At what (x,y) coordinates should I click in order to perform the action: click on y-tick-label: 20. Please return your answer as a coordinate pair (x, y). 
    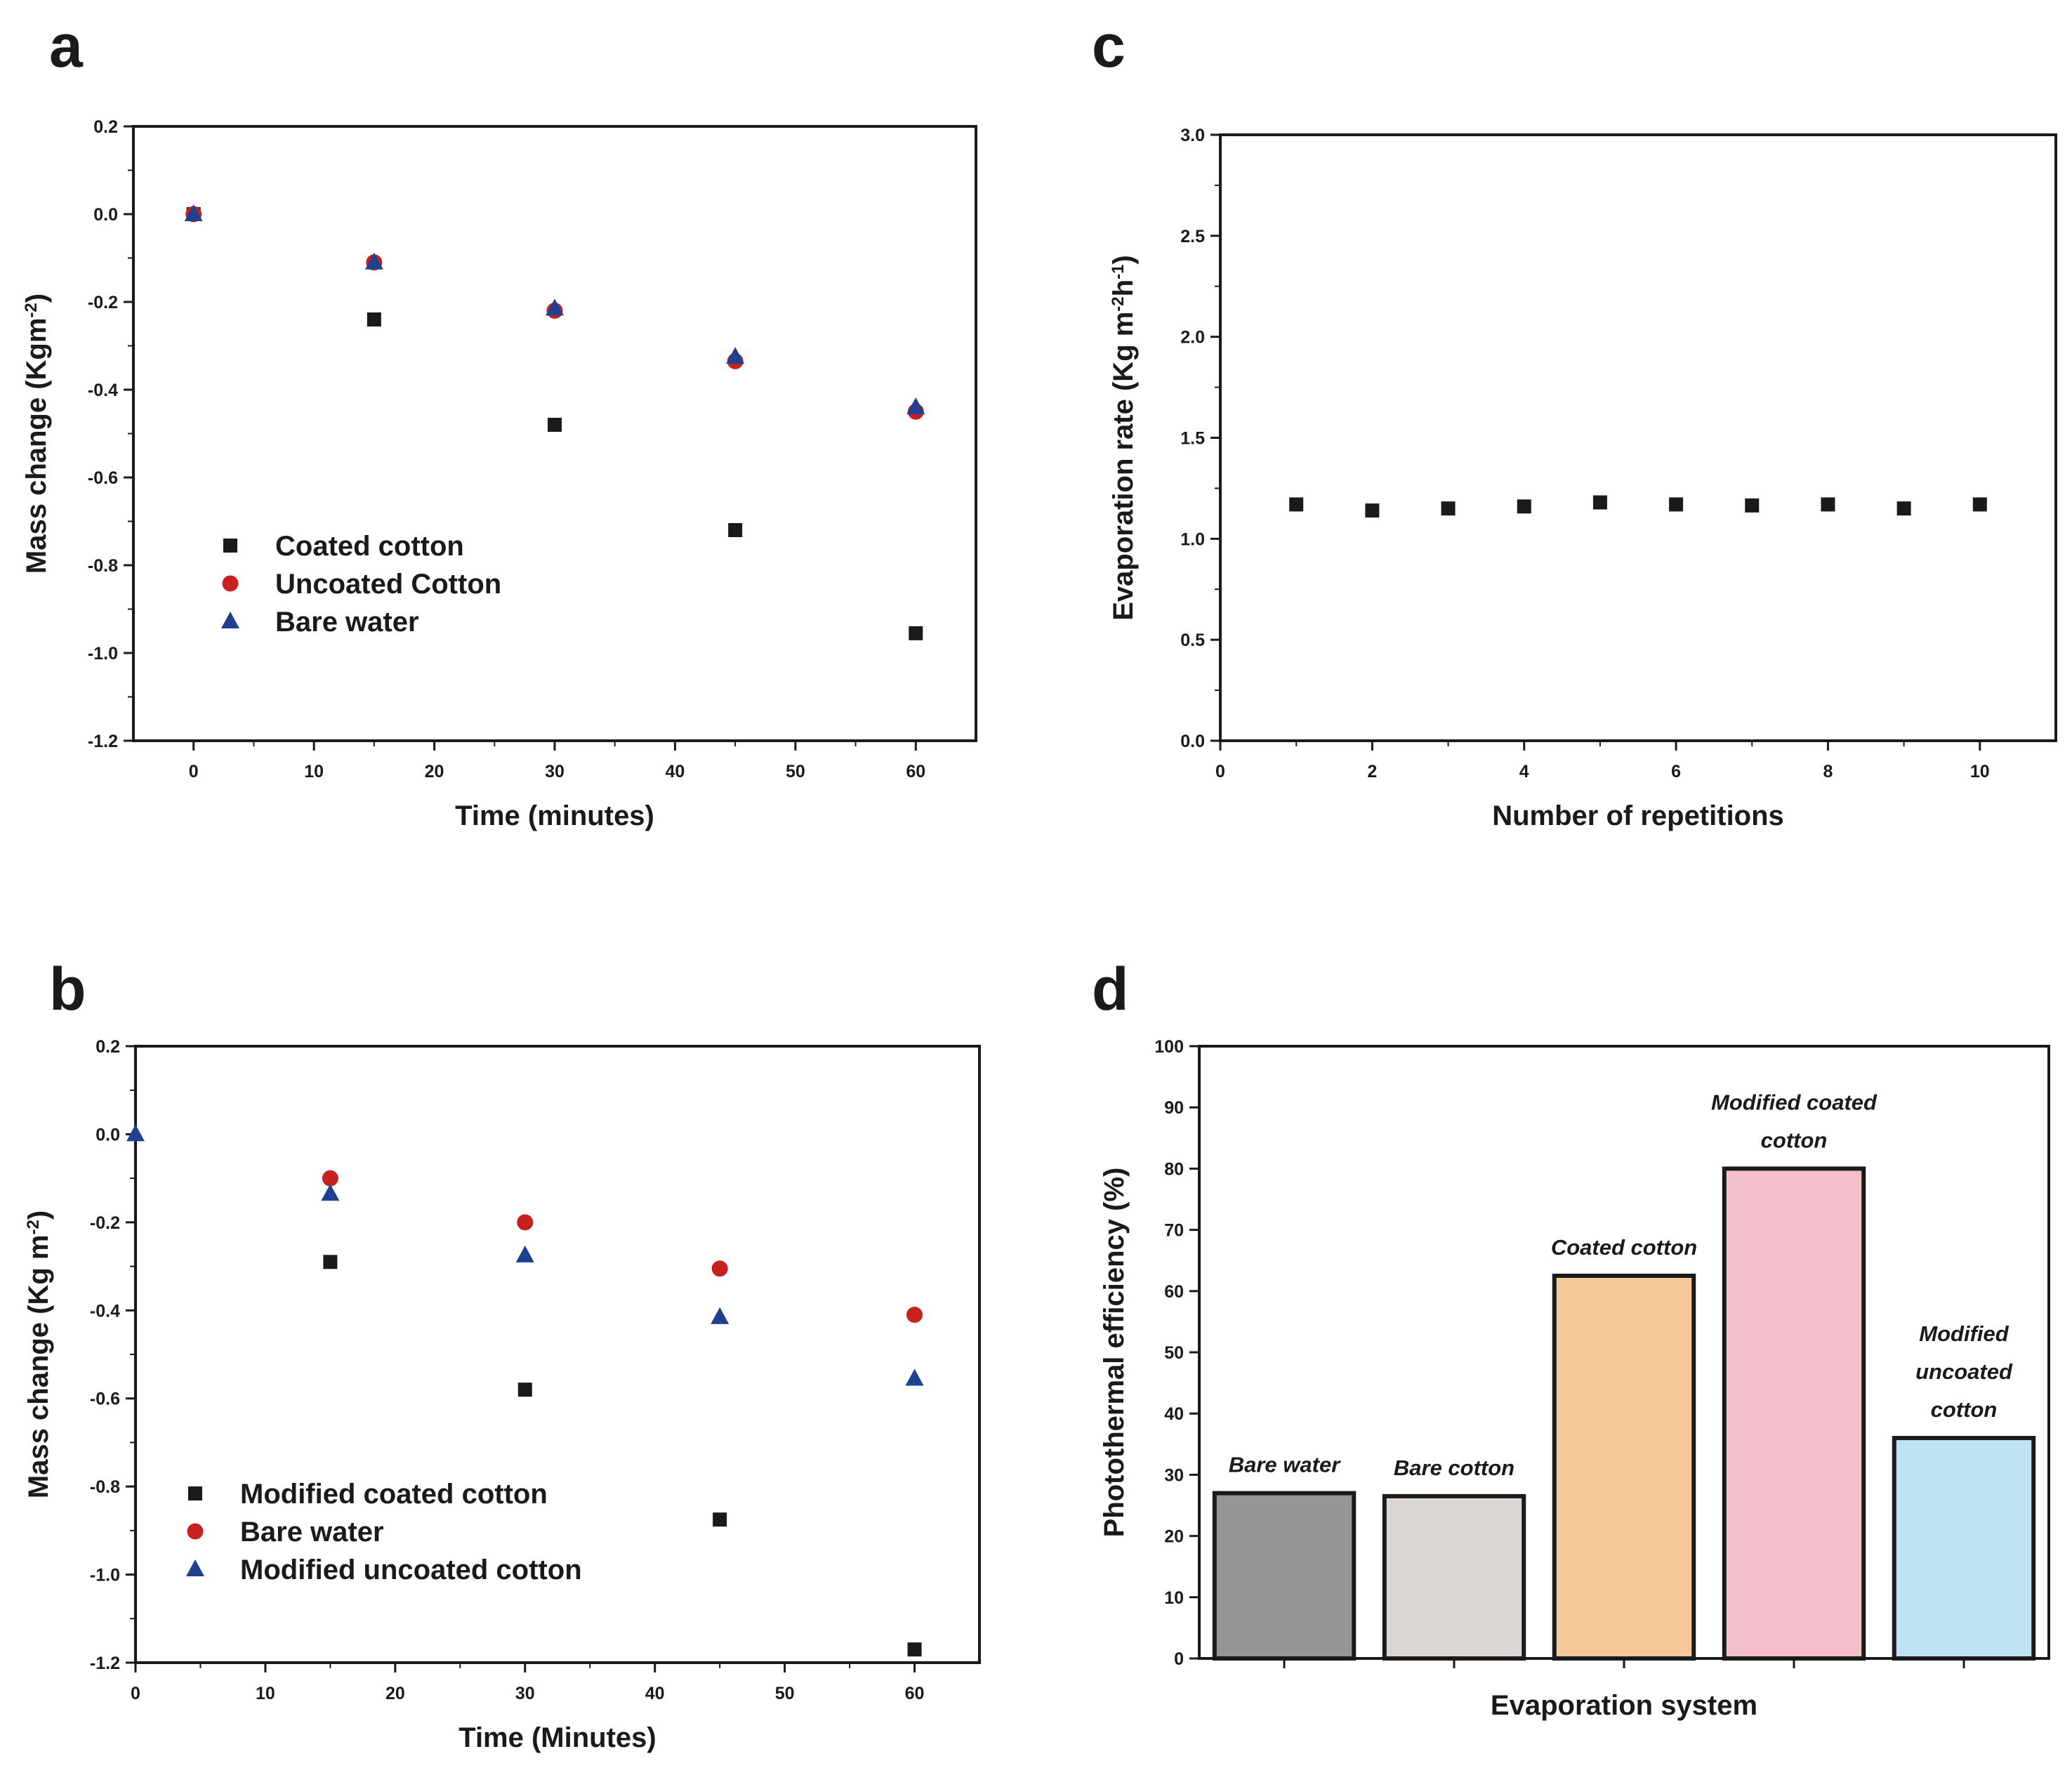
    Looking at the image, I should click on (1174, 1537).